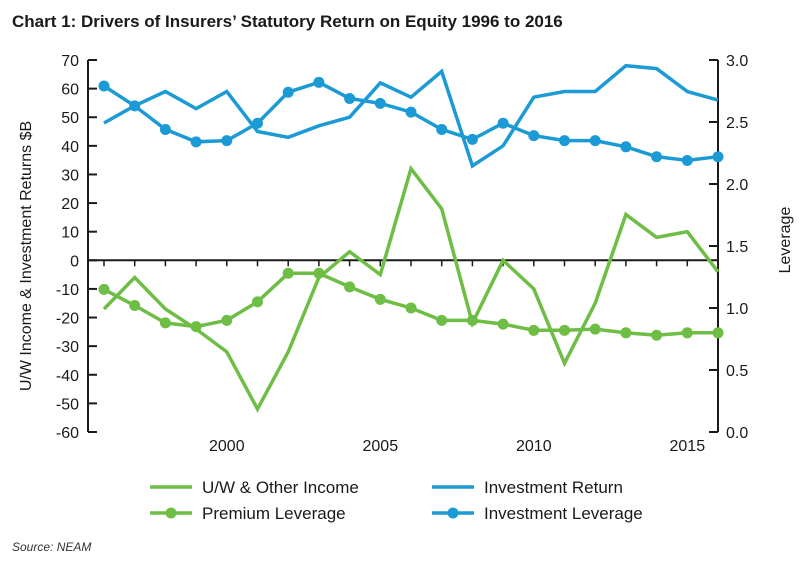  I want to click on y-left-tick-label: -60, so click(67, 433).